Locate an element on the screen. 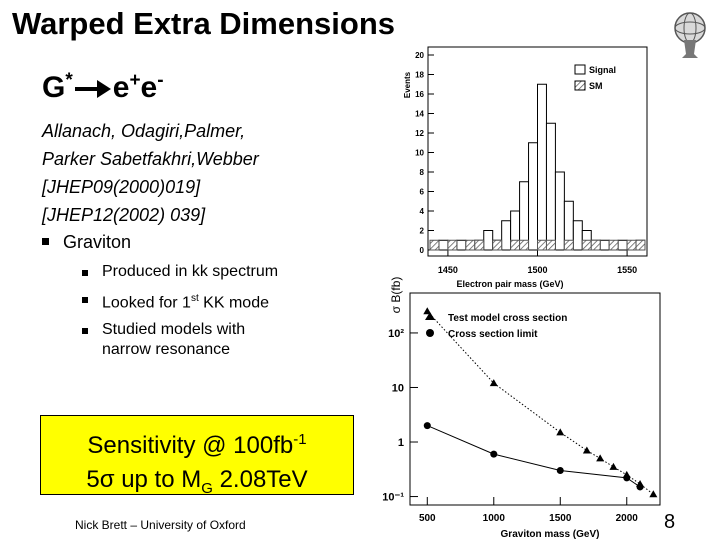 The height and width of the screenshot is (540, 720). reference: Parker Sabetfakhri,Webber is located at coordinates (150, 159).